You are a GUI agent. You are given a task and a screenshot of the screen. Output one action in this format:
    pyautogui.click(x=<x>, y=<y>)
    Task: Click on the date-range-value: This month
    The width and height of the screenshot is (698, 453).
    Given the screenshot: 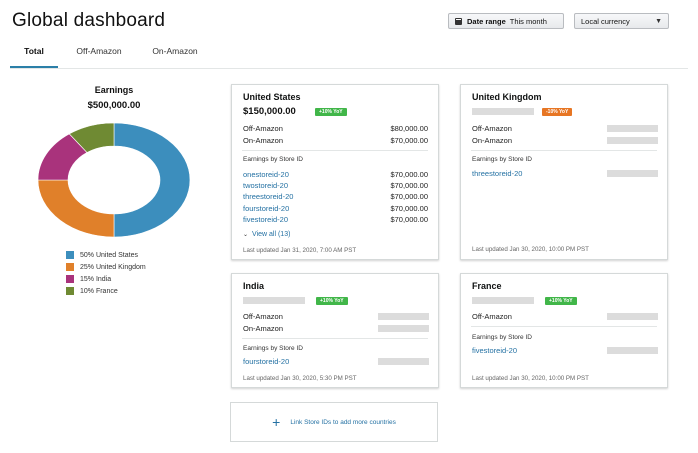 What is the action you would take?
    pyautogui.click(x=528, y=21)
    